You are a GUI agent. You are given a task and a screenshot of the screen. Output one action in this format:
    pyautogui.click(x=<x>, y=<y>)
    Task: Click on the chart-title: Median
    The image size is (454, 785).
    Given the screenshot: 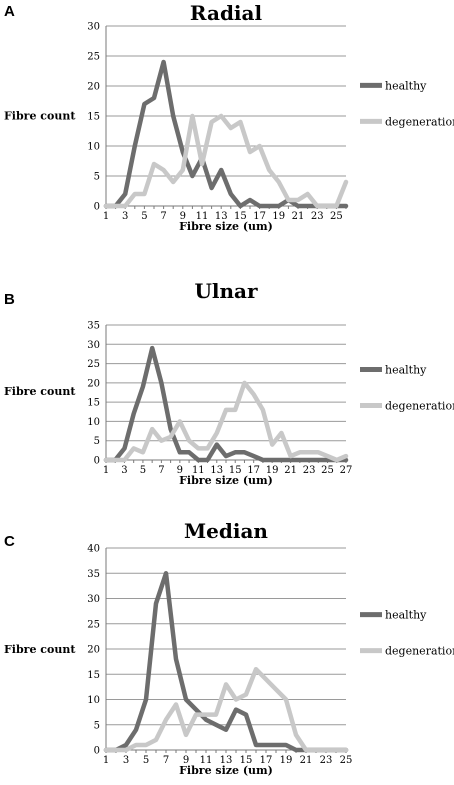 What is the action you would take?
    pyautogui.click(x=226, y=531)
    